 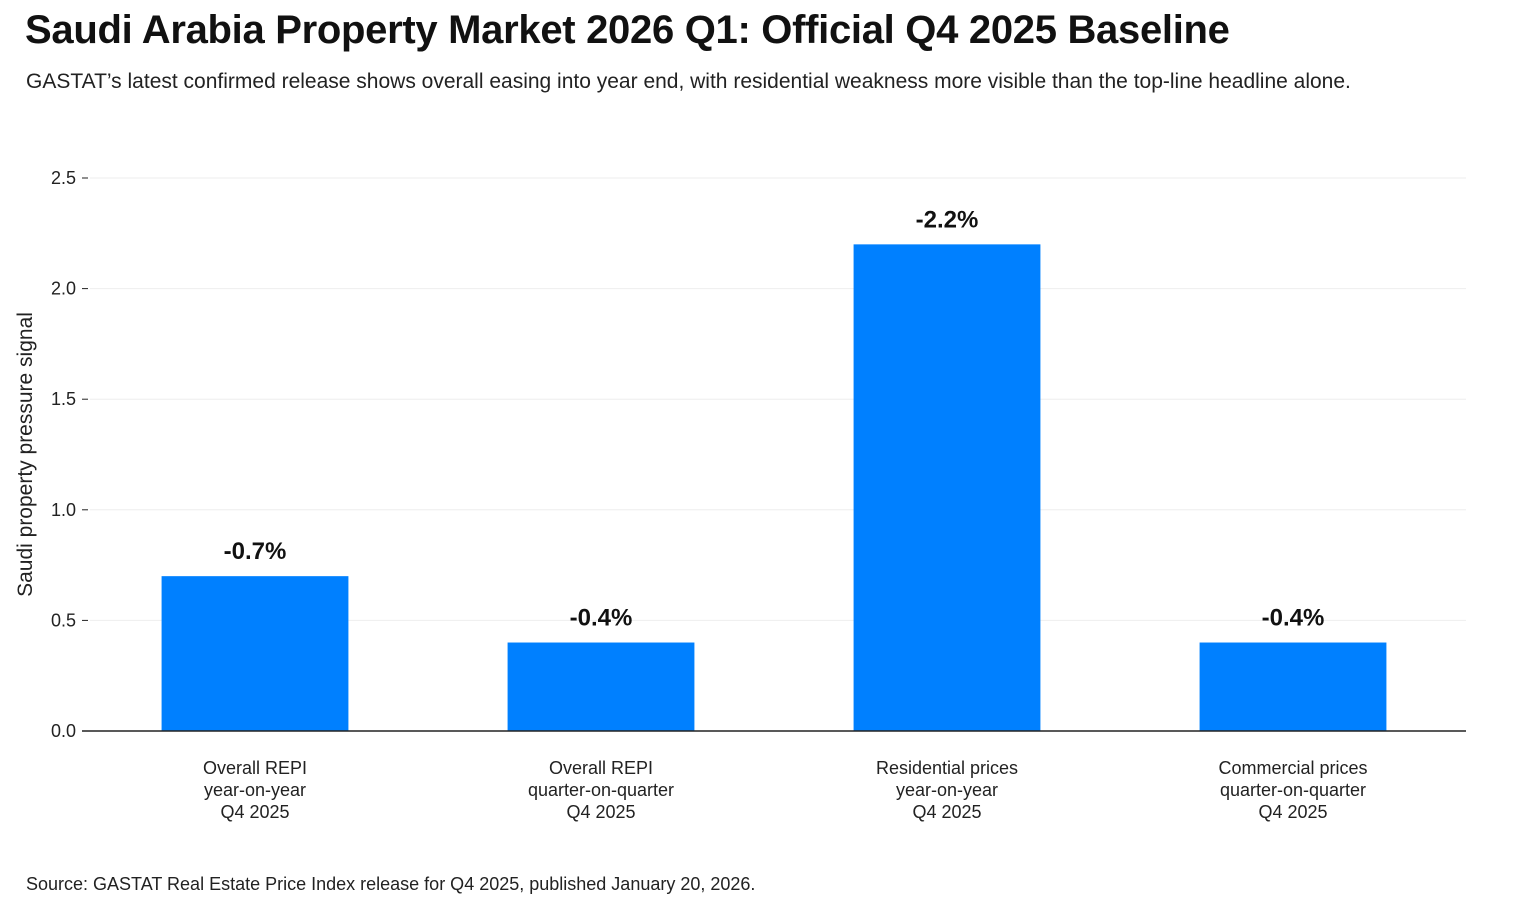 What do you see at coordinates (63, 731) in the screenshot?
I see `y-tick-label: 0.0` at bounding box center [63, 731].